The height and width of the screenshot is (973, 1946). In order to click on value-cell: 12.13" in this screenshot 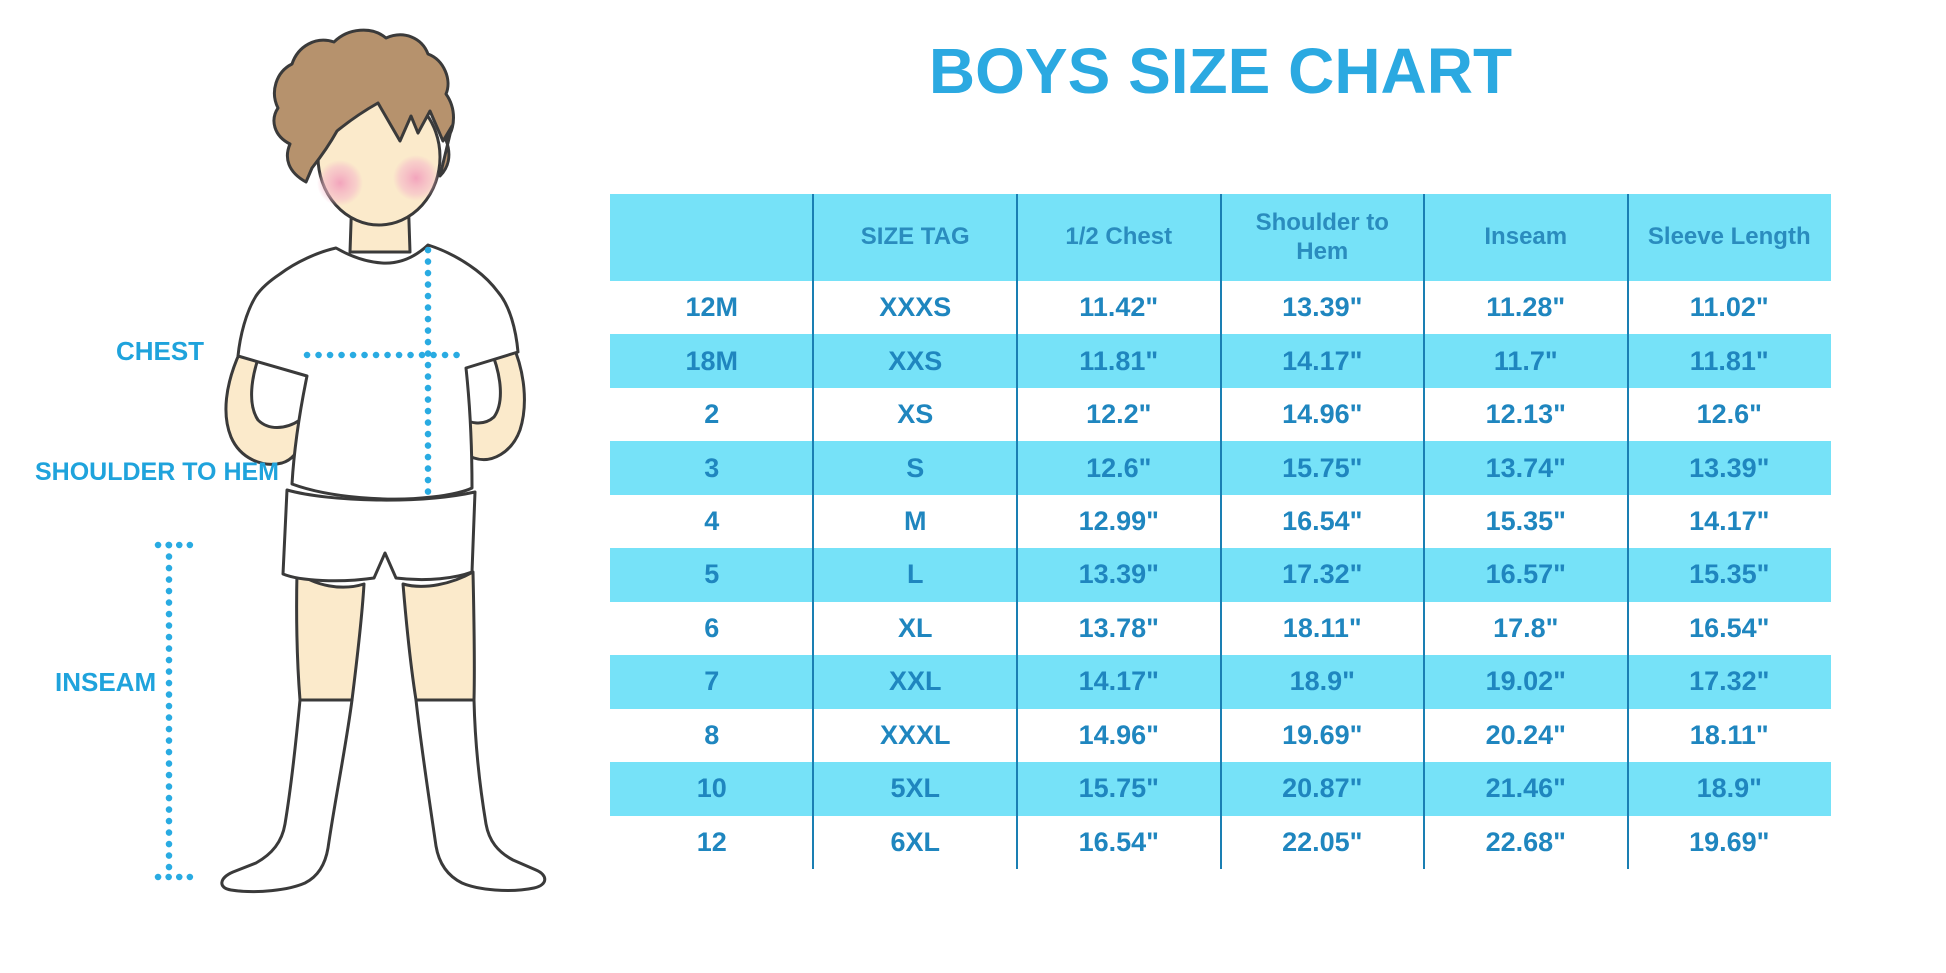, I will do `click(1525, 414)`.